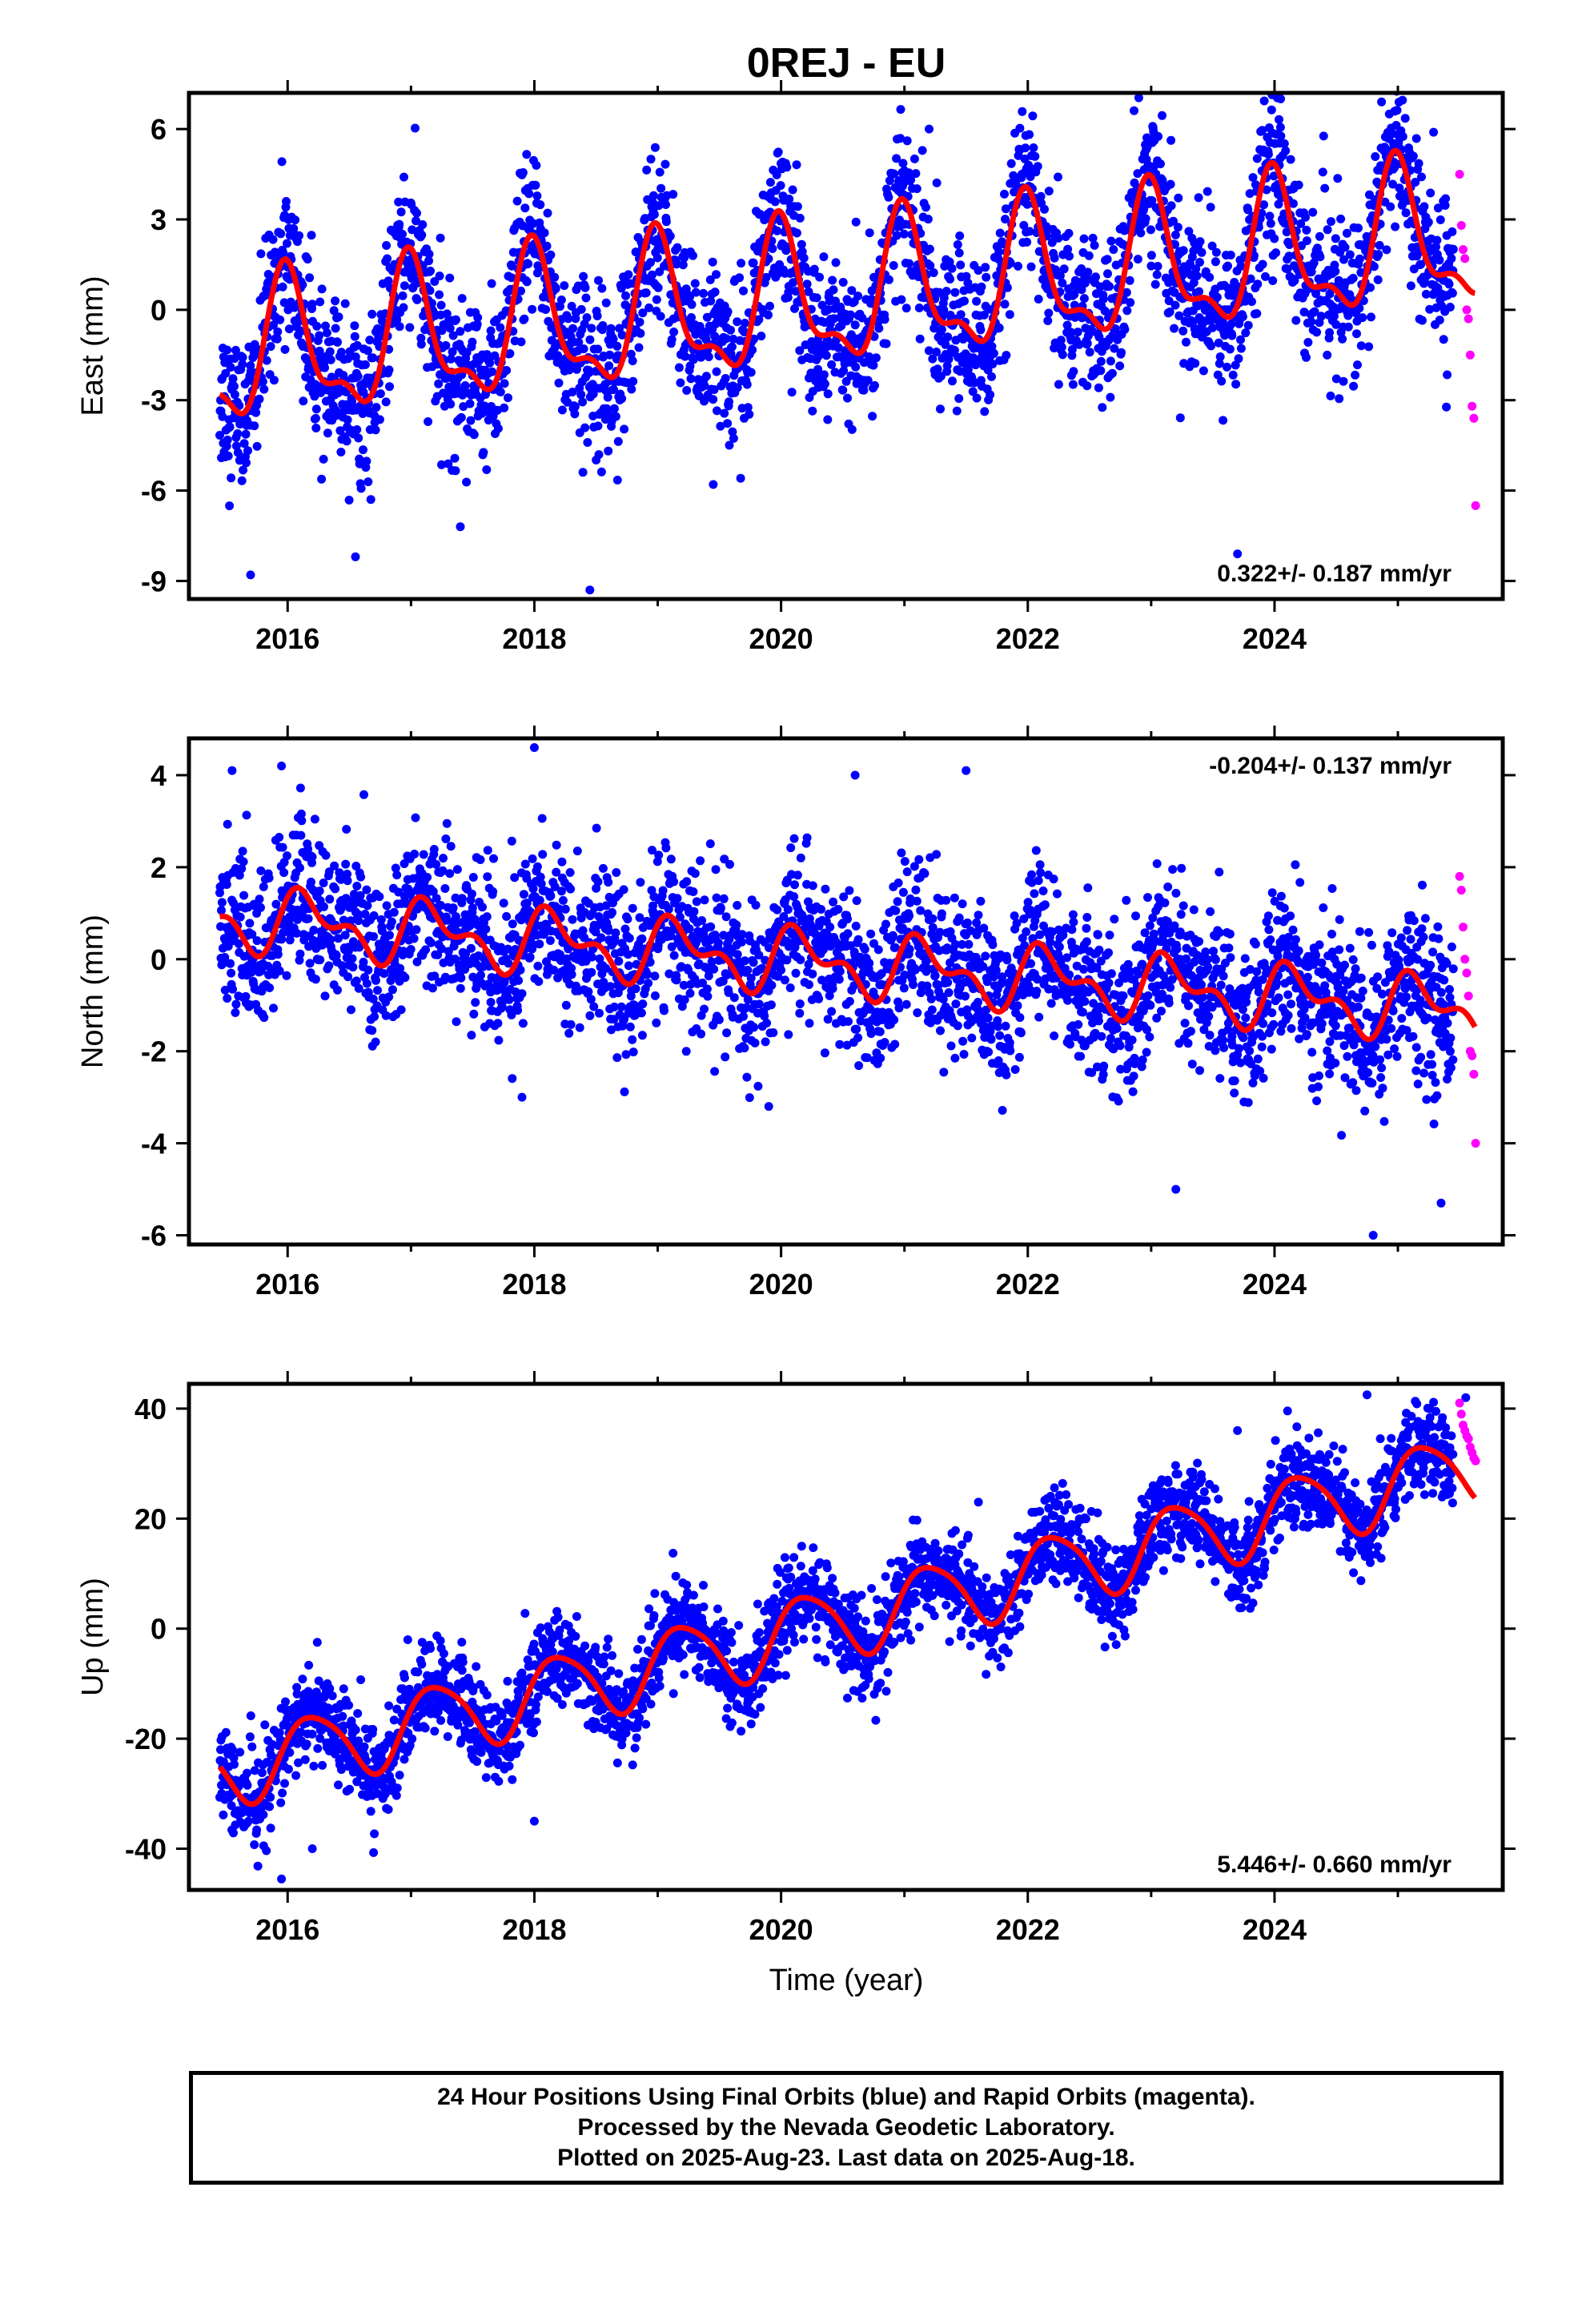  I want to click on y-tick-label: 3, so click(159, 219).